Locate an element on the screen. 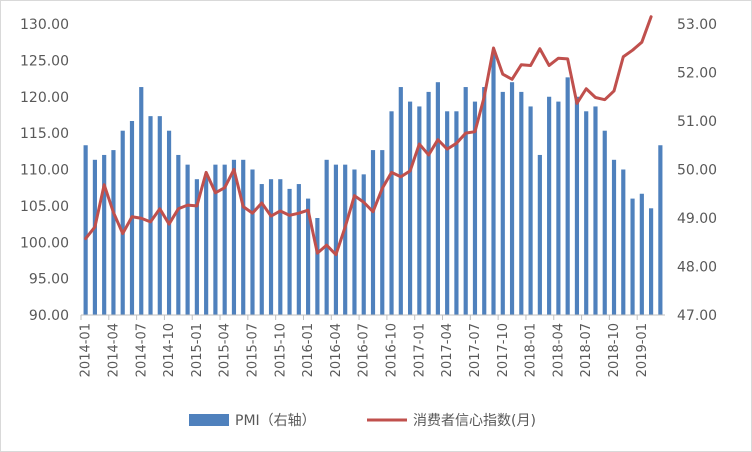 This screenshot has width=752, height=452. right-y-tick-label: 47.00 is located at coordinates (697, 316).